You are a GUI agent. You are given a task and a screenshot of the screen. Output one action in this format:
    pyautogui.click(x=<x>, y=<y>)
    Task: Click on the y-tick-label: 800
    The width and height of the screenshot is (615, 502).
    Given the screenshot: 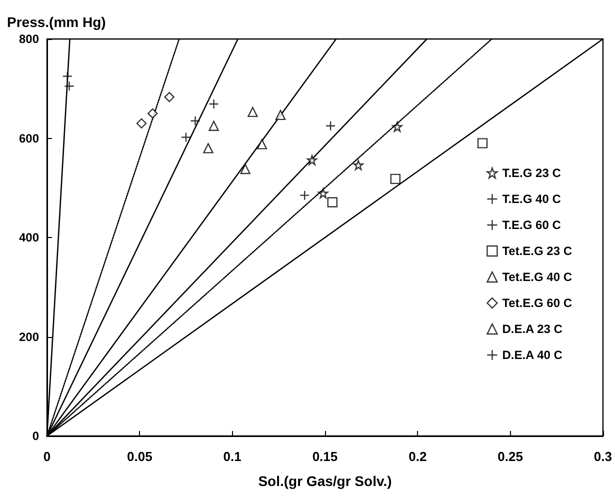 What is the action you would take?
    pyautogui.click(x=29, y=39)
    